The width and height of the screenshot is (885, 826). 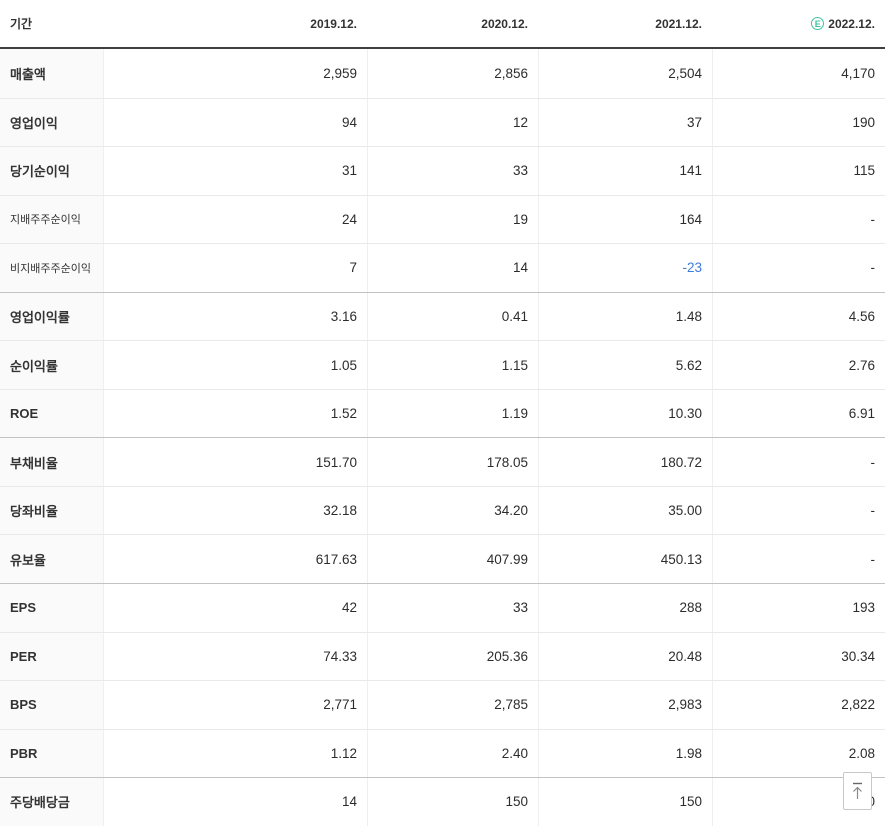 What do you see at coordinates (51, 316) in the screenshot?
I see `row-label: 영업이익률` at bounding box center [51, 316].